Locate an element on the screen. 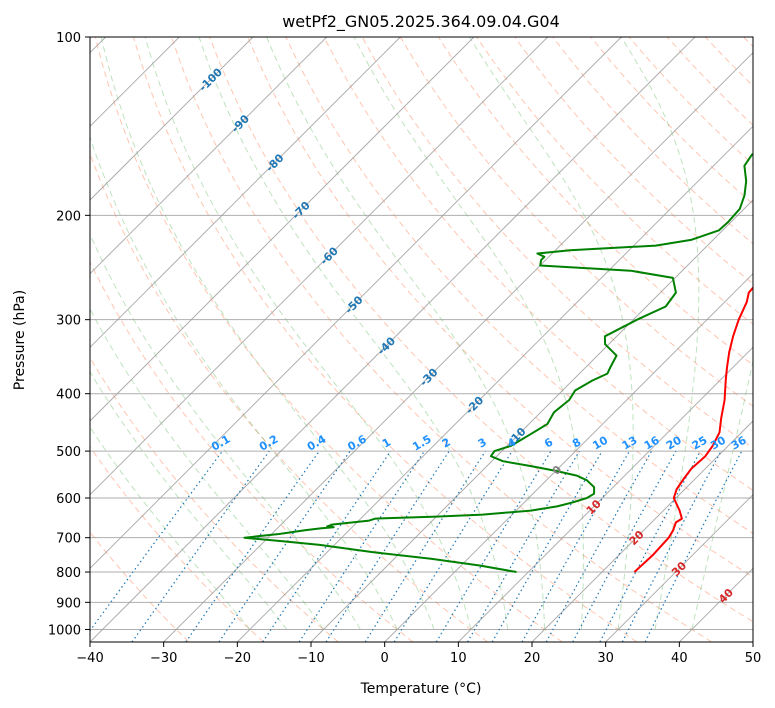 The height and width of the screenshot is (708, 775). mixing-ratio-label: 0.4 is located at coordinates (317, 442).